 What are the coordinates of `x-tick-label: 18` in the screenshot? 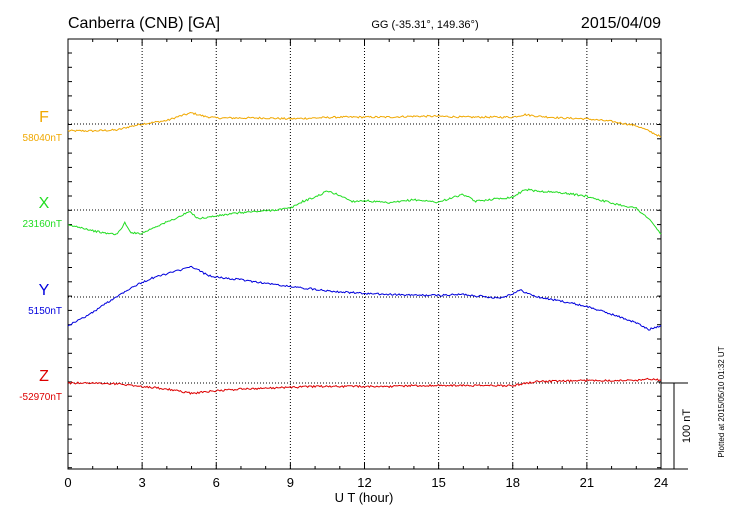 It's located at (513, 482).